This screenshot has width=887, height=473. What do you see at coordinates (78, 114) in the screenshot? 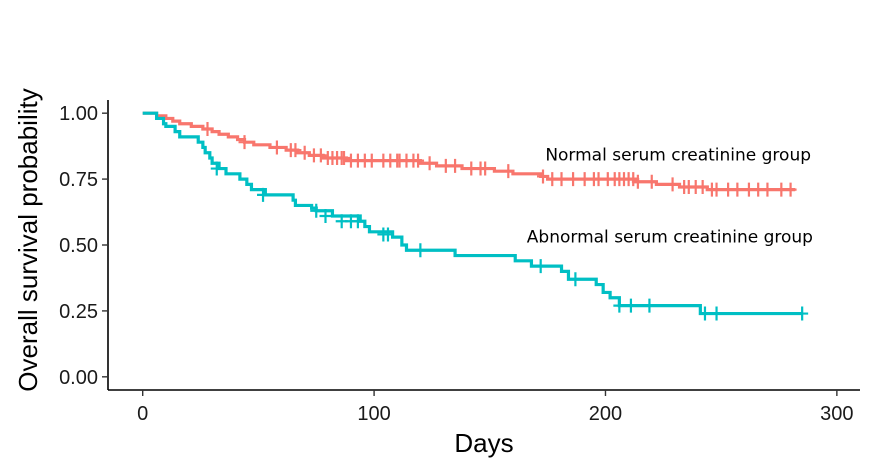
I see `y-tick-label: 1.00` at bounding box center [78, 114].